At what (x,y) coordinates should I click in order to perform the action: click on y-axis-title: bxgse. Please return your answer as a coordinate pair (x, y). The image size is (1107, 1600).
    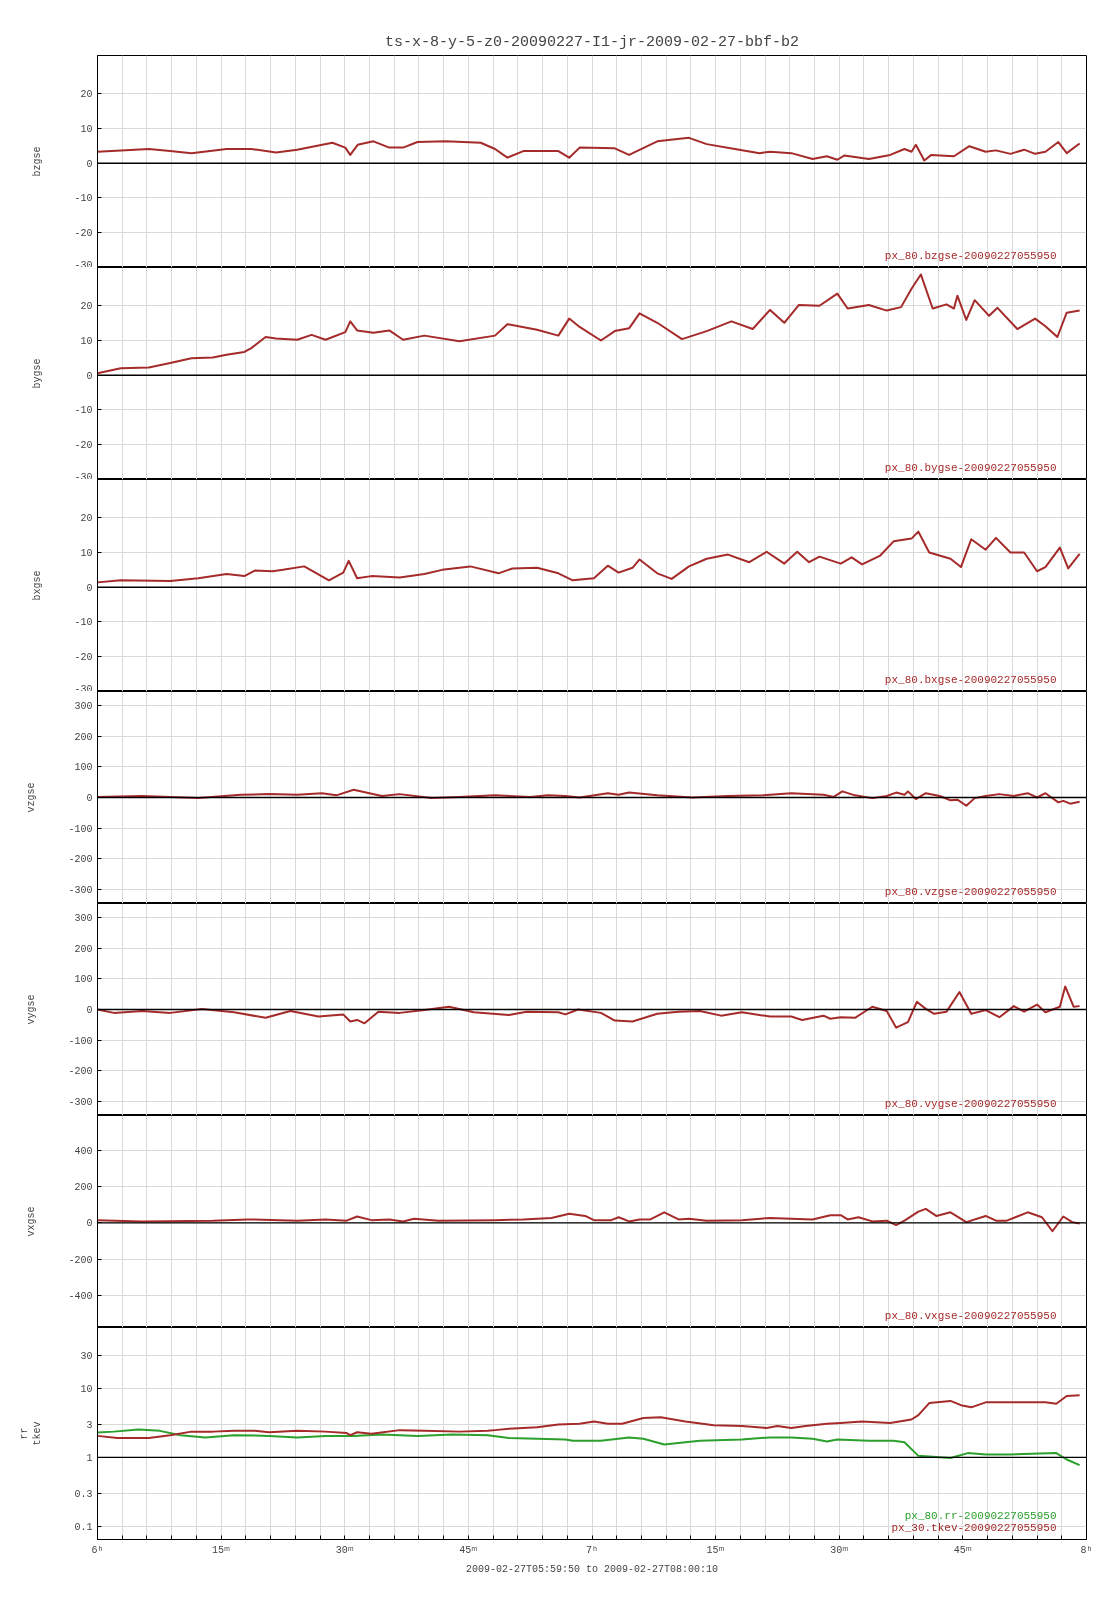
    Looking at the image, I should click on (38, 585).